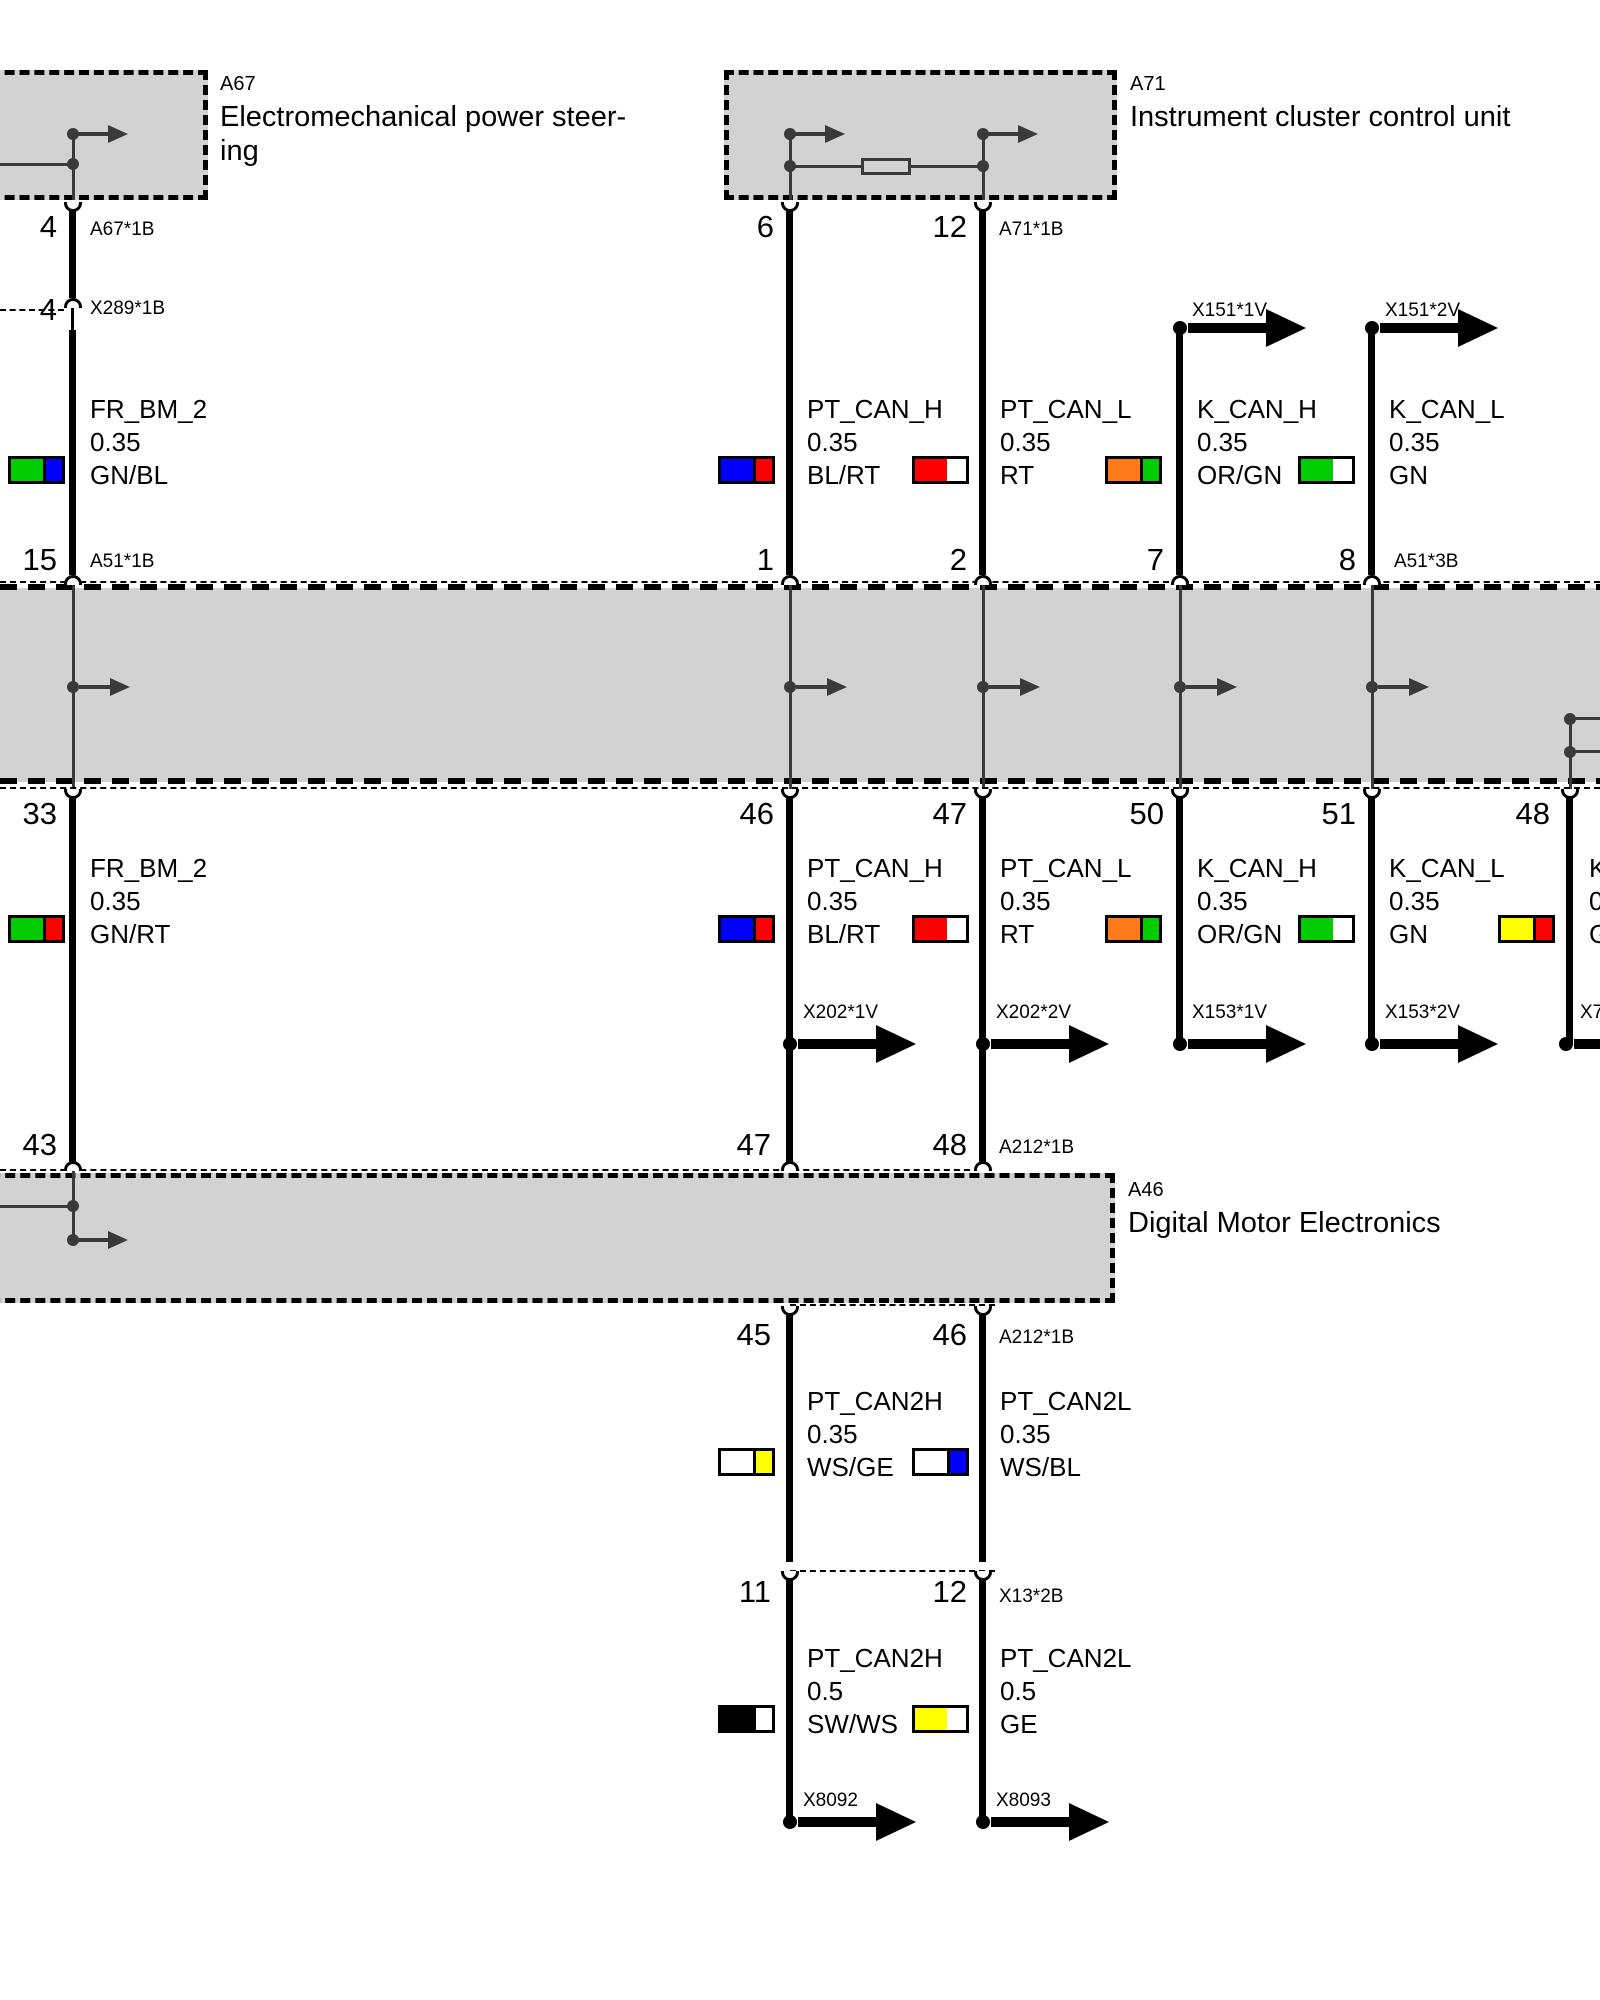 Image resolution: width=1600 pixels, height=2000 pixels. Describe the element at coordinates (756, 813) in the screenshot. I see `pin-number-46: 46` at that location.